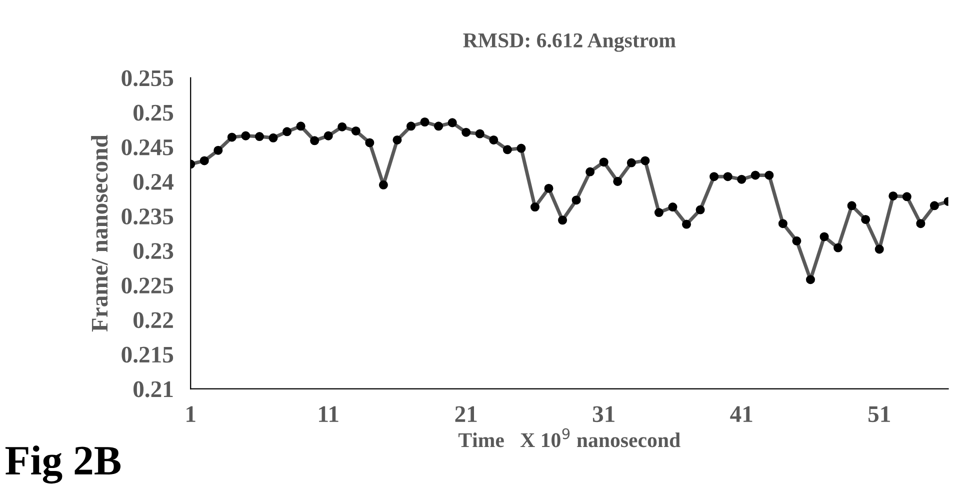 This screenshot has height=486, width=953. Describe the element at coordinates (148, 216) in the screenshot. I see `y-tick-label: 0.235` at that location.